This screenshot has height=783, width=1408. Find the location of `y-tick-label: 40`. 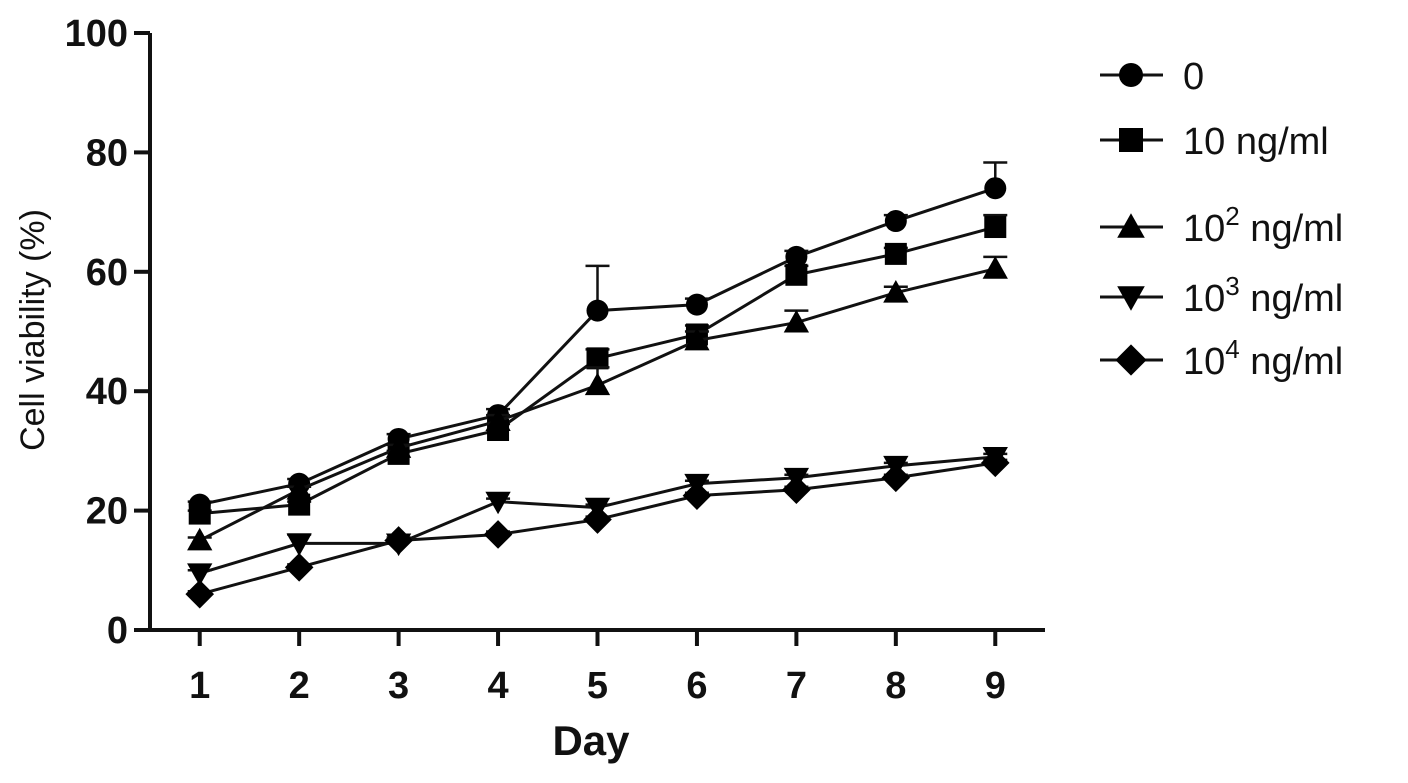

y-tick-label: 40 is located at coordinates (107, 392).